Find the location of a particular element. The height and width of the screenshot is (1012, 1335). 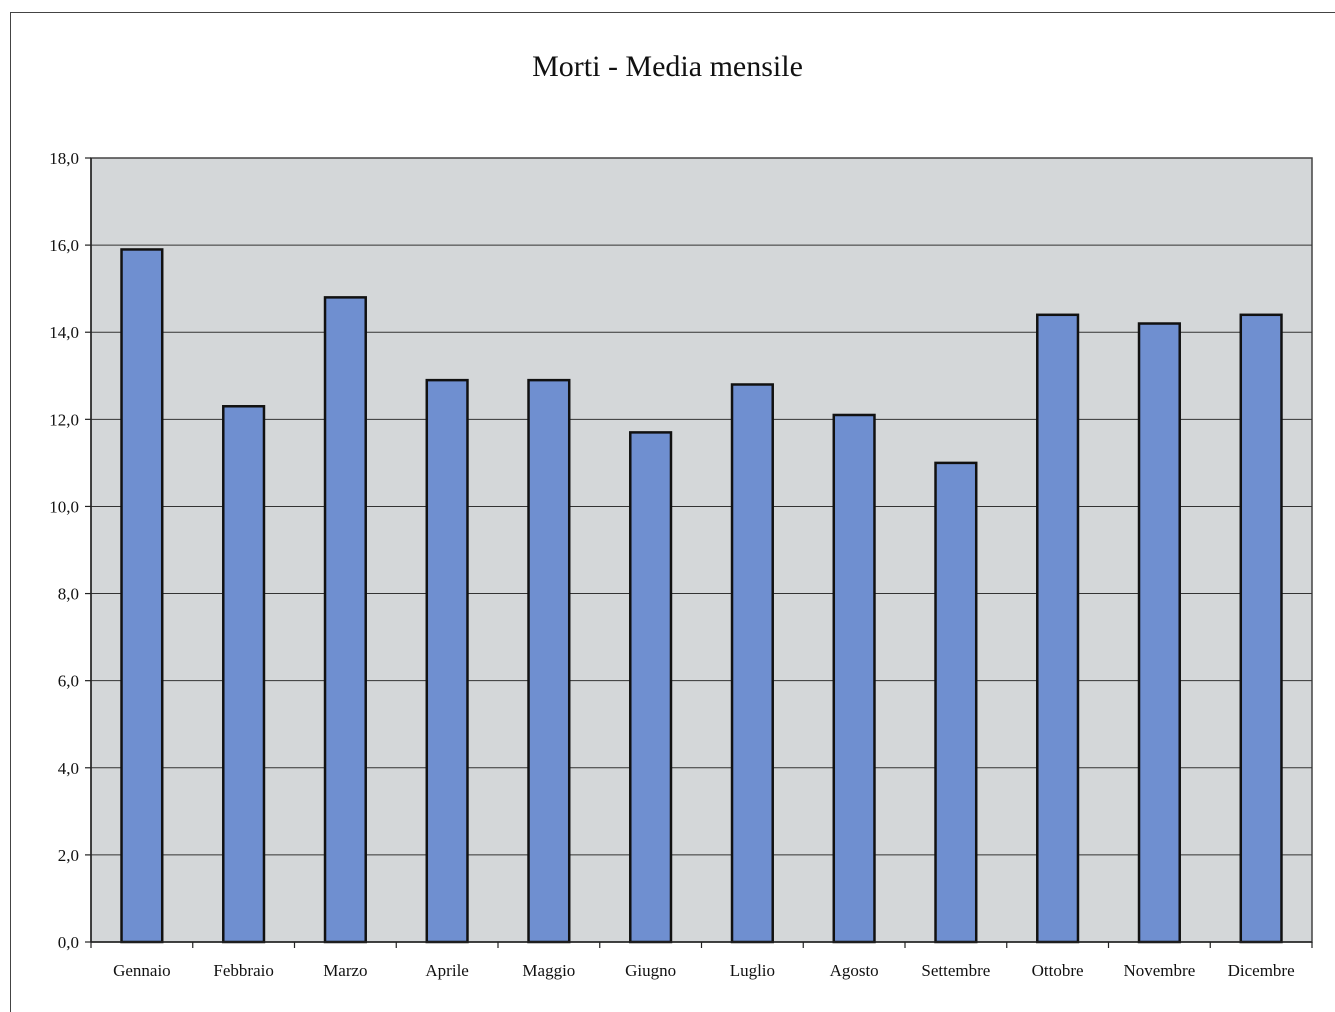

chart-title: Morti - Media mensile is located at coordinates (667, 66).